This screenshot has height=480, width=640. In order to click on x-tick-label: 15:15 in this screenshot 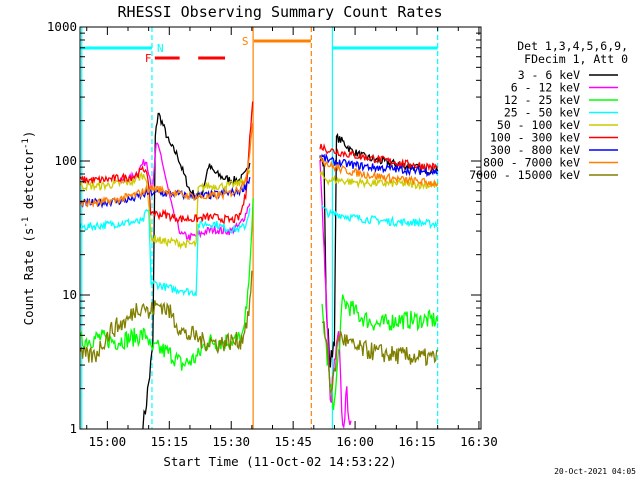, I will do `click(169, 441)`.